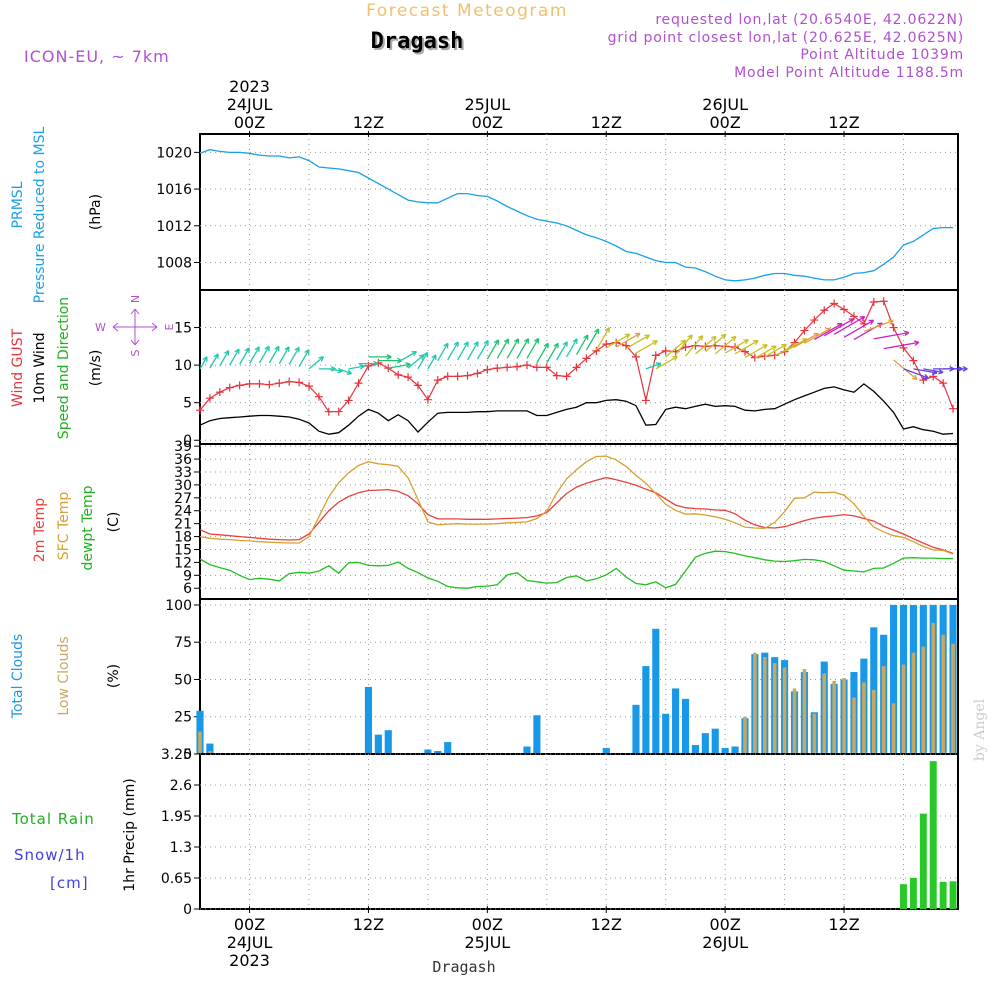 This screenshot has height=1000, width=1000. I want to click on ytick-label-clouds: 25, so click(183, 718).